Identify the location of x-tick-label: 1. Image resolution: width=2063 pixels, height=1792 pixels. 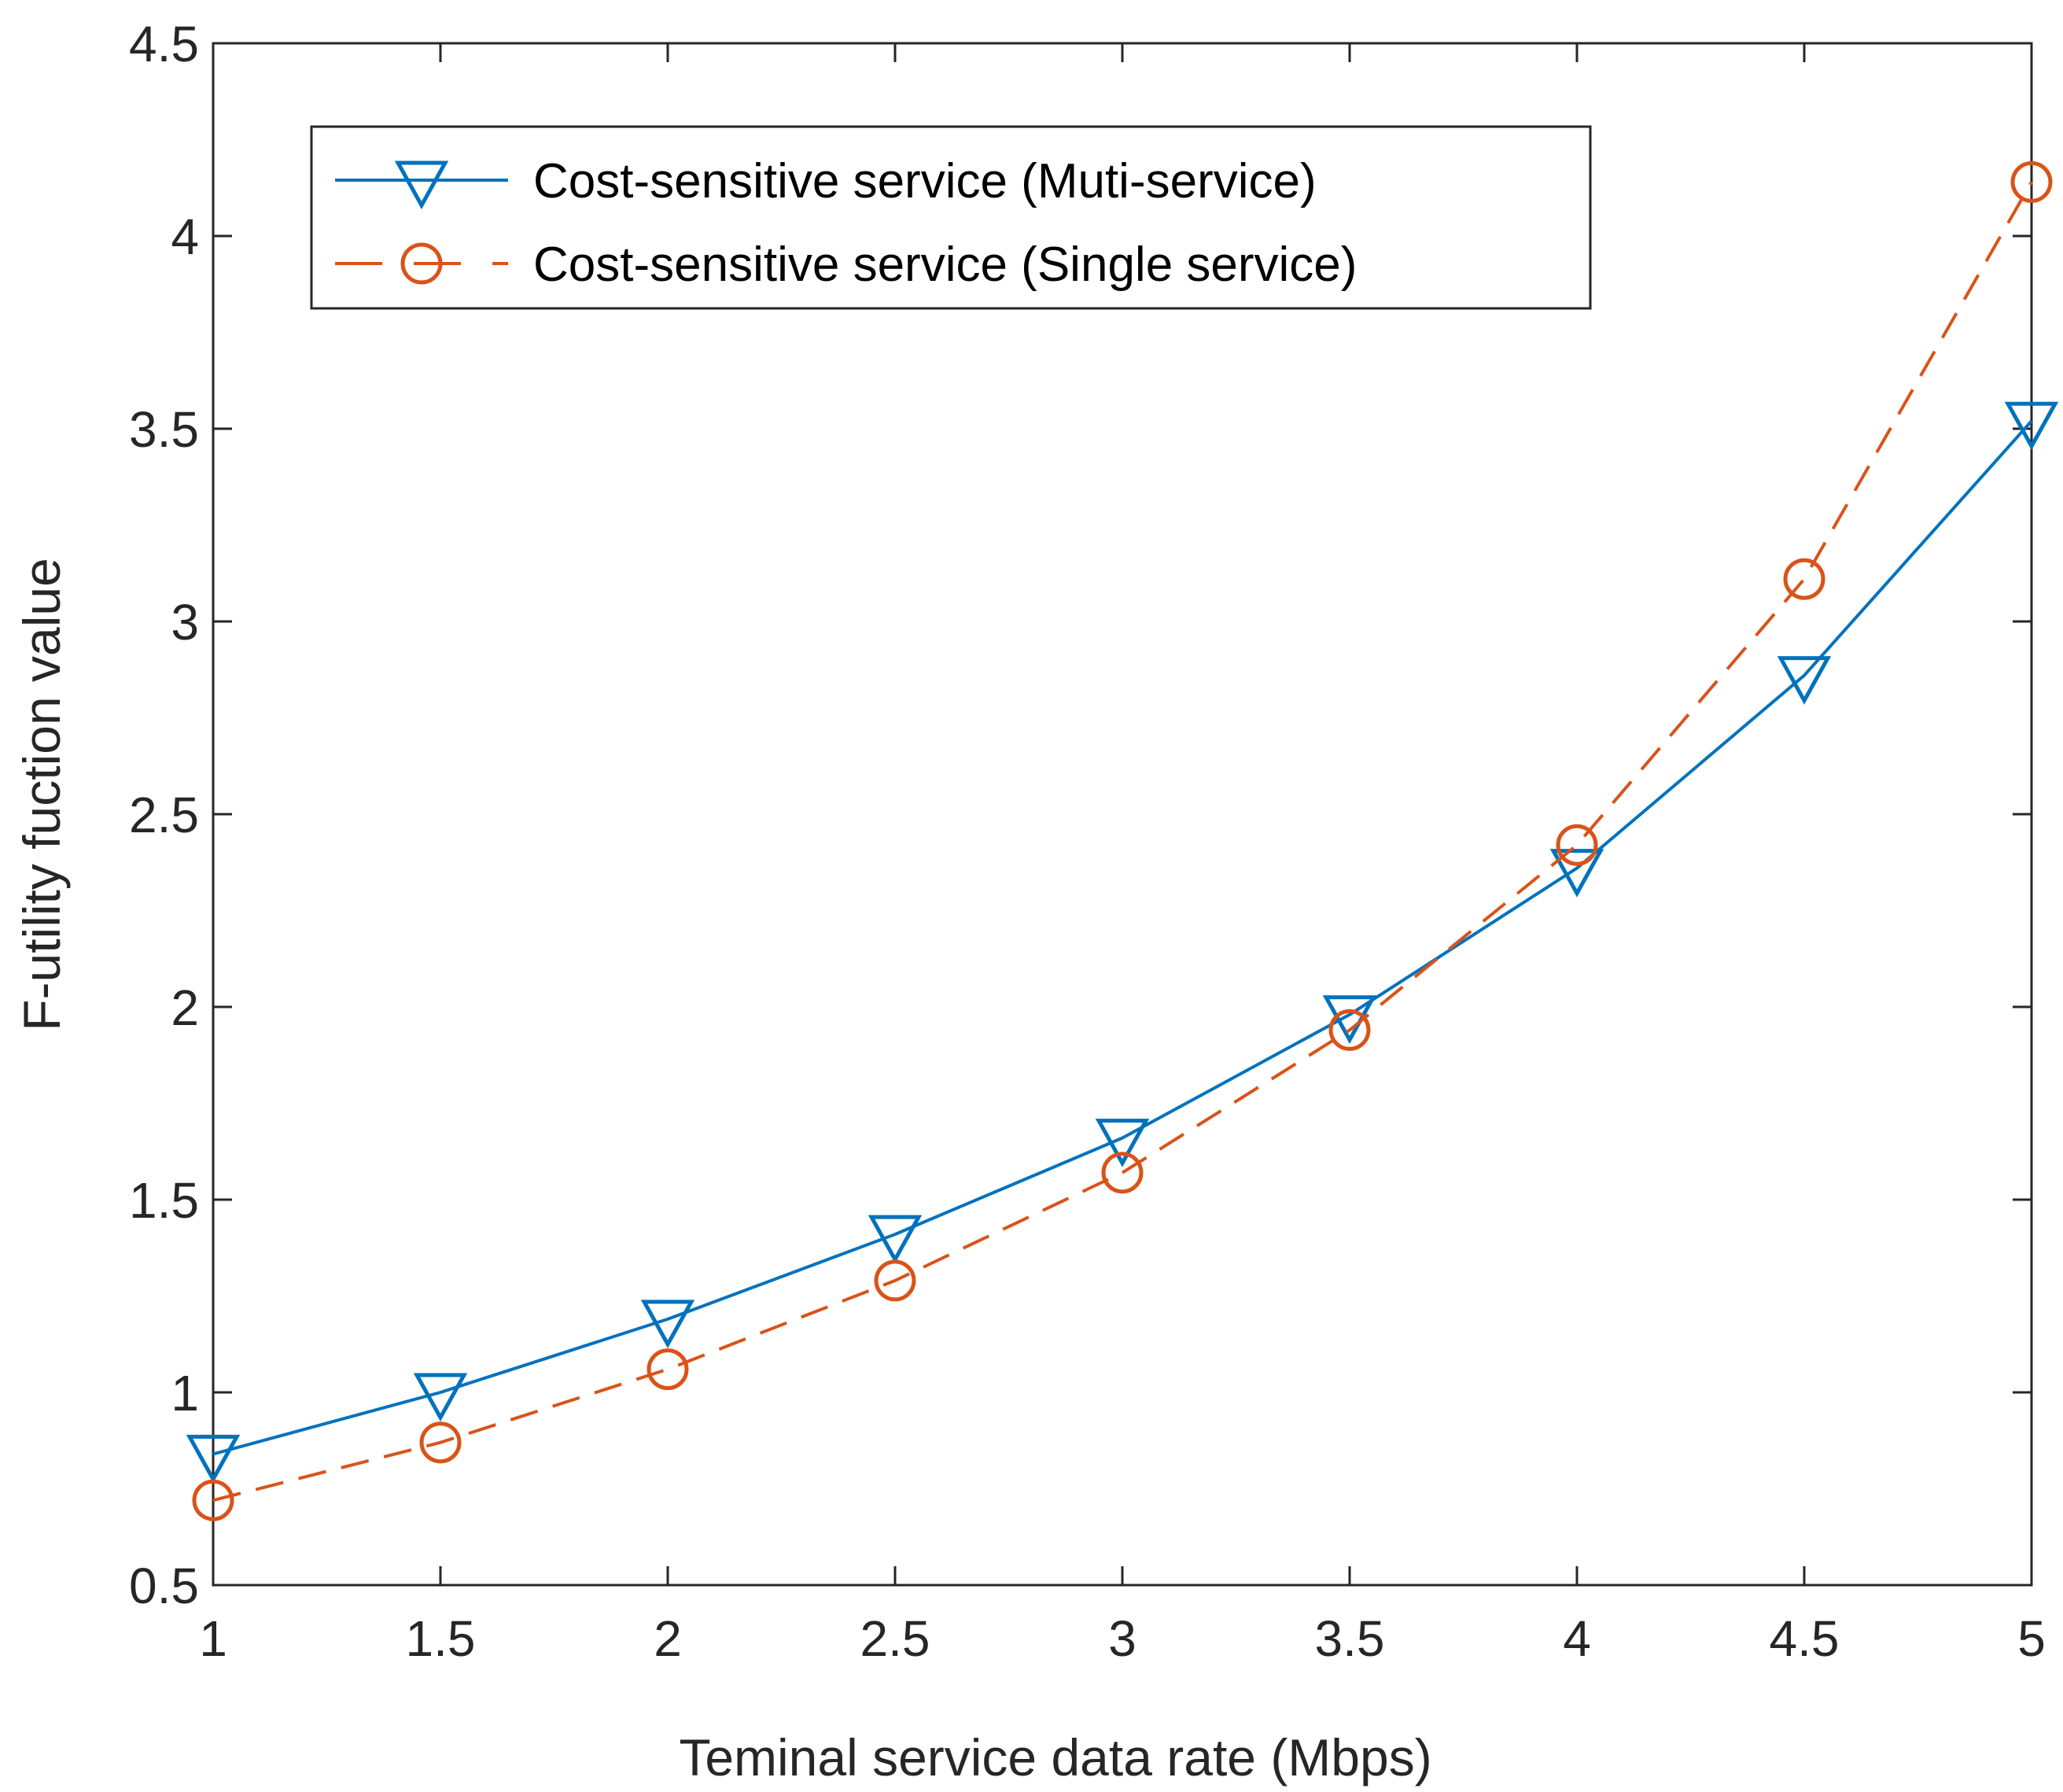
(213, 1639).